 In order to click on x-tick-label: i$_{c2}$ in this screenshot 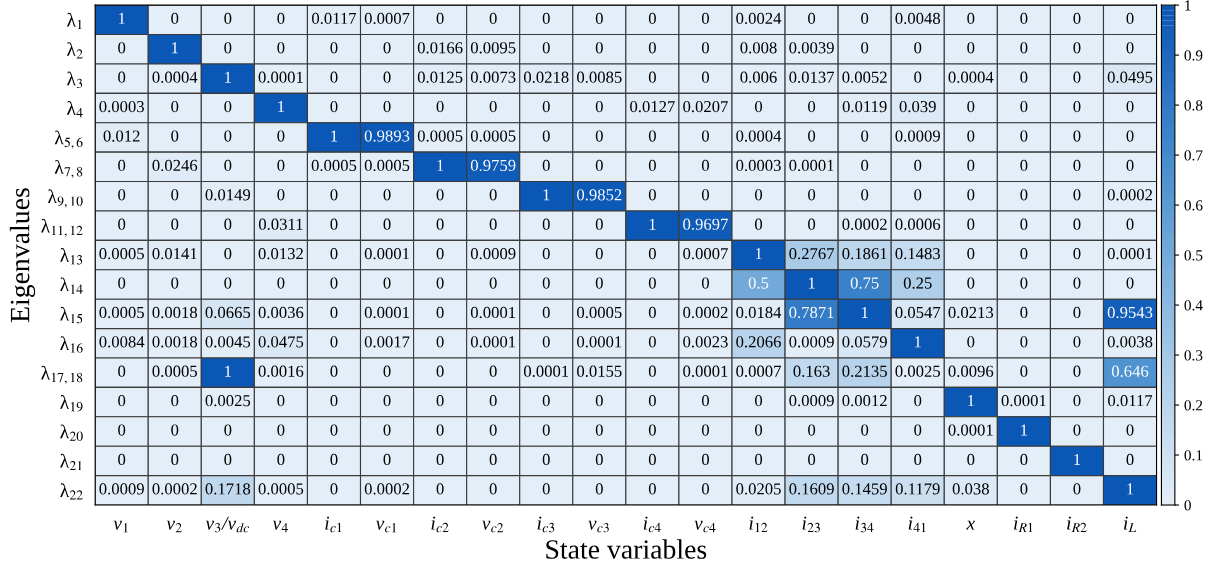, I will do `click(440, 524)`.